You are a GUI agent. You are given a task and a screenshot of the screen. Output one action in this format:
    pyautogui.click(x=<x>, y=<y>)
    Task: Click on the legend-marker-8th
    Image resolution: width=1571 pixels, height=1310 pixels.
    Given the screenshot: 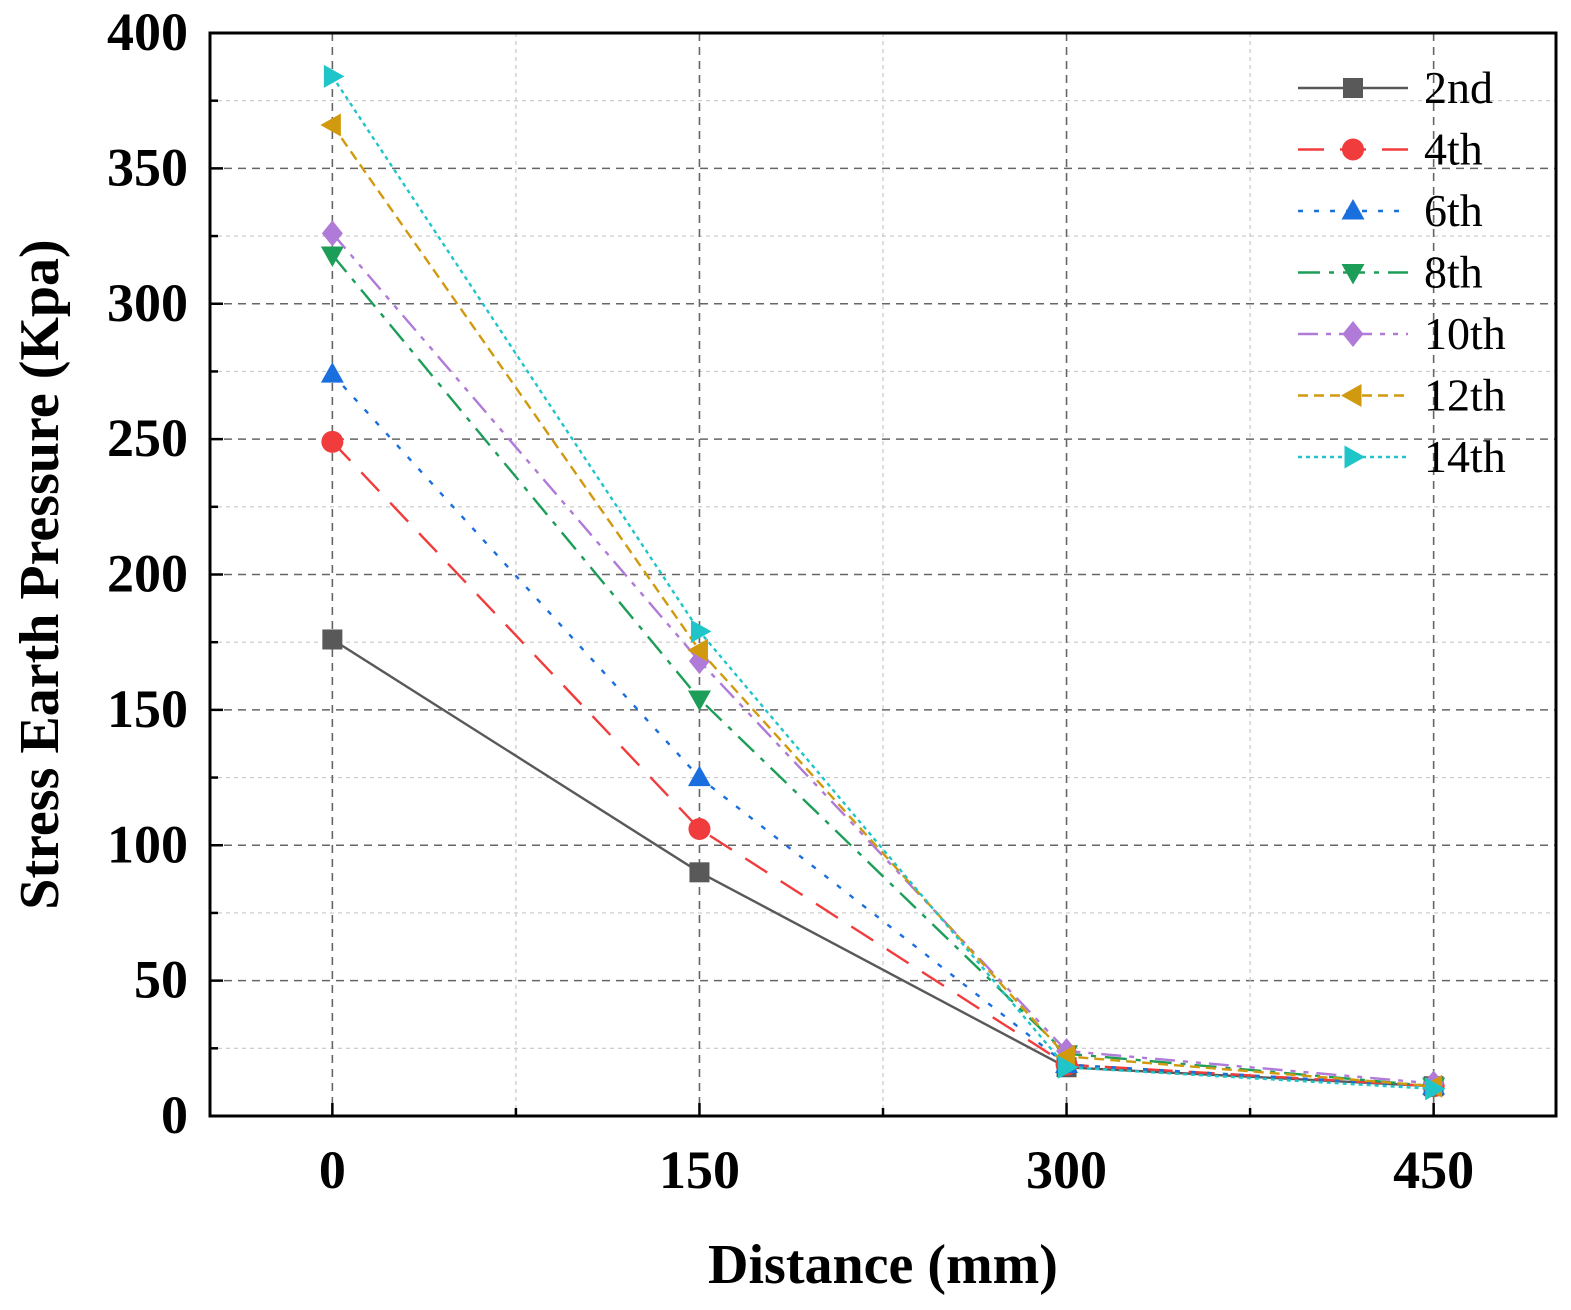 What is the action you would take?
    pyautogui.click(x=1353, y=274)
    